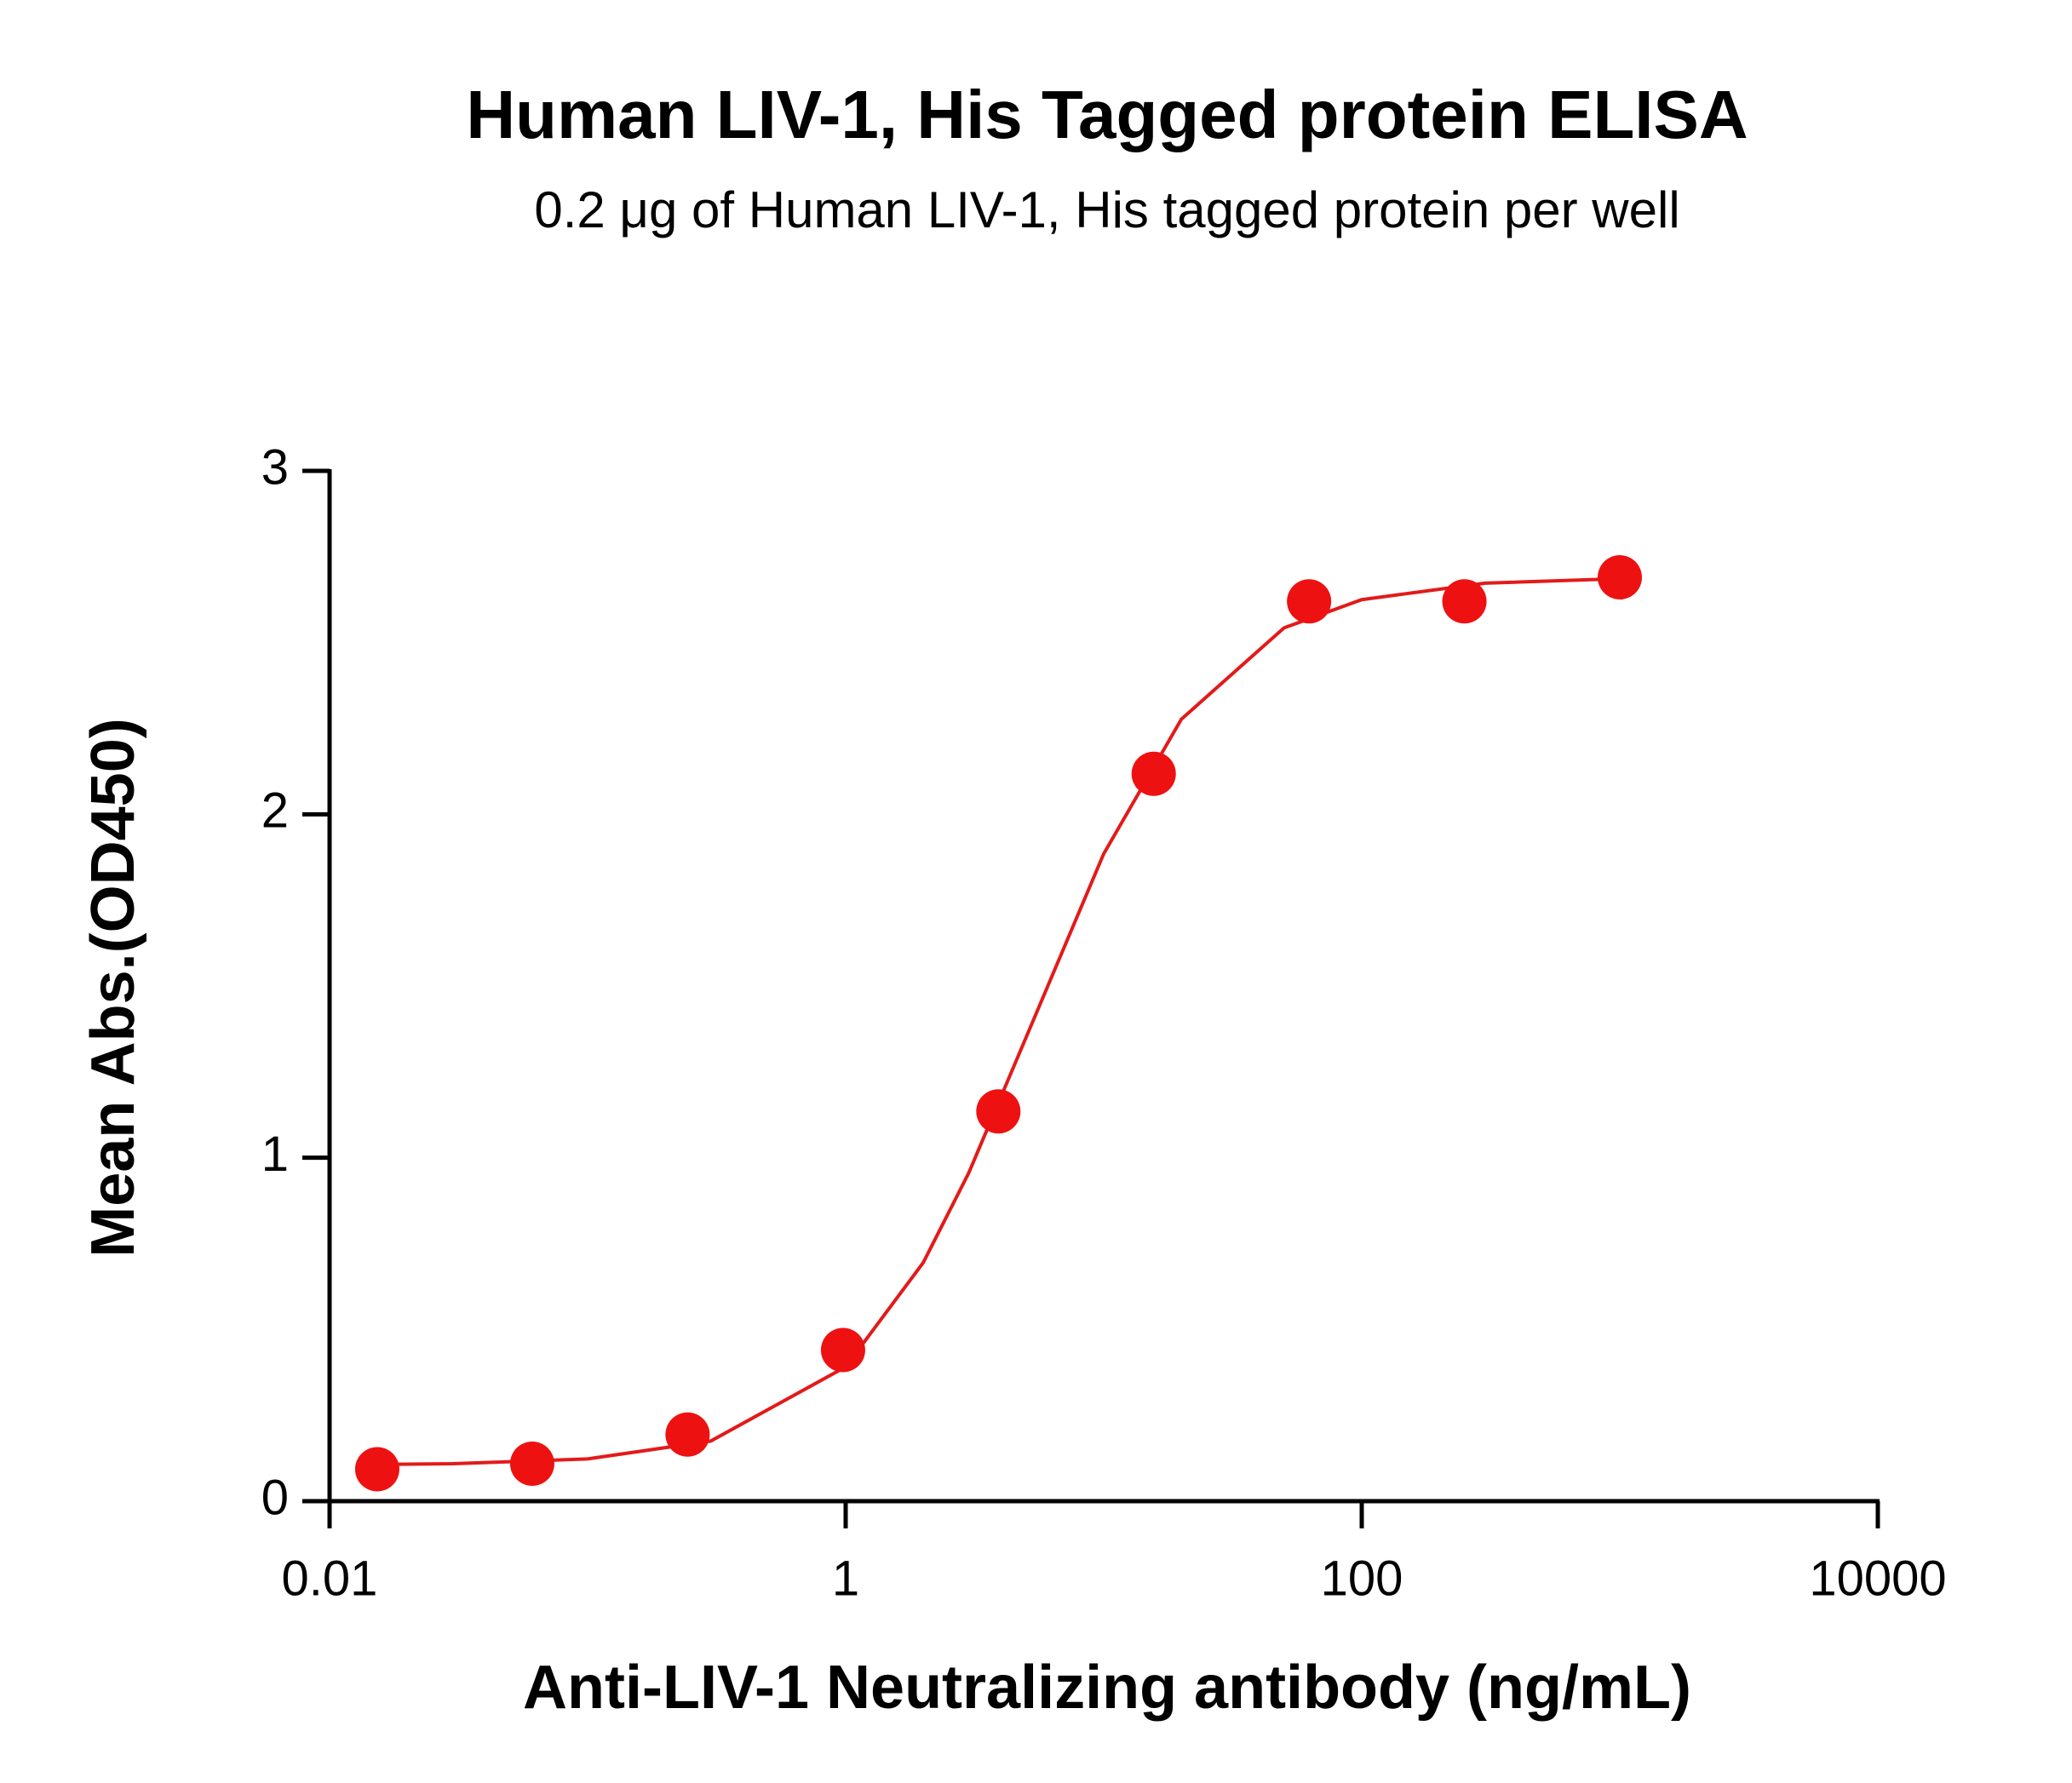 Image resolution: width=2072 pixels, height=1783 pixels. What do you see at coordinates (1877, 1578) in the screenshot?
I see `x-tick-label: 10000` at bounding box center [1877, 1578].